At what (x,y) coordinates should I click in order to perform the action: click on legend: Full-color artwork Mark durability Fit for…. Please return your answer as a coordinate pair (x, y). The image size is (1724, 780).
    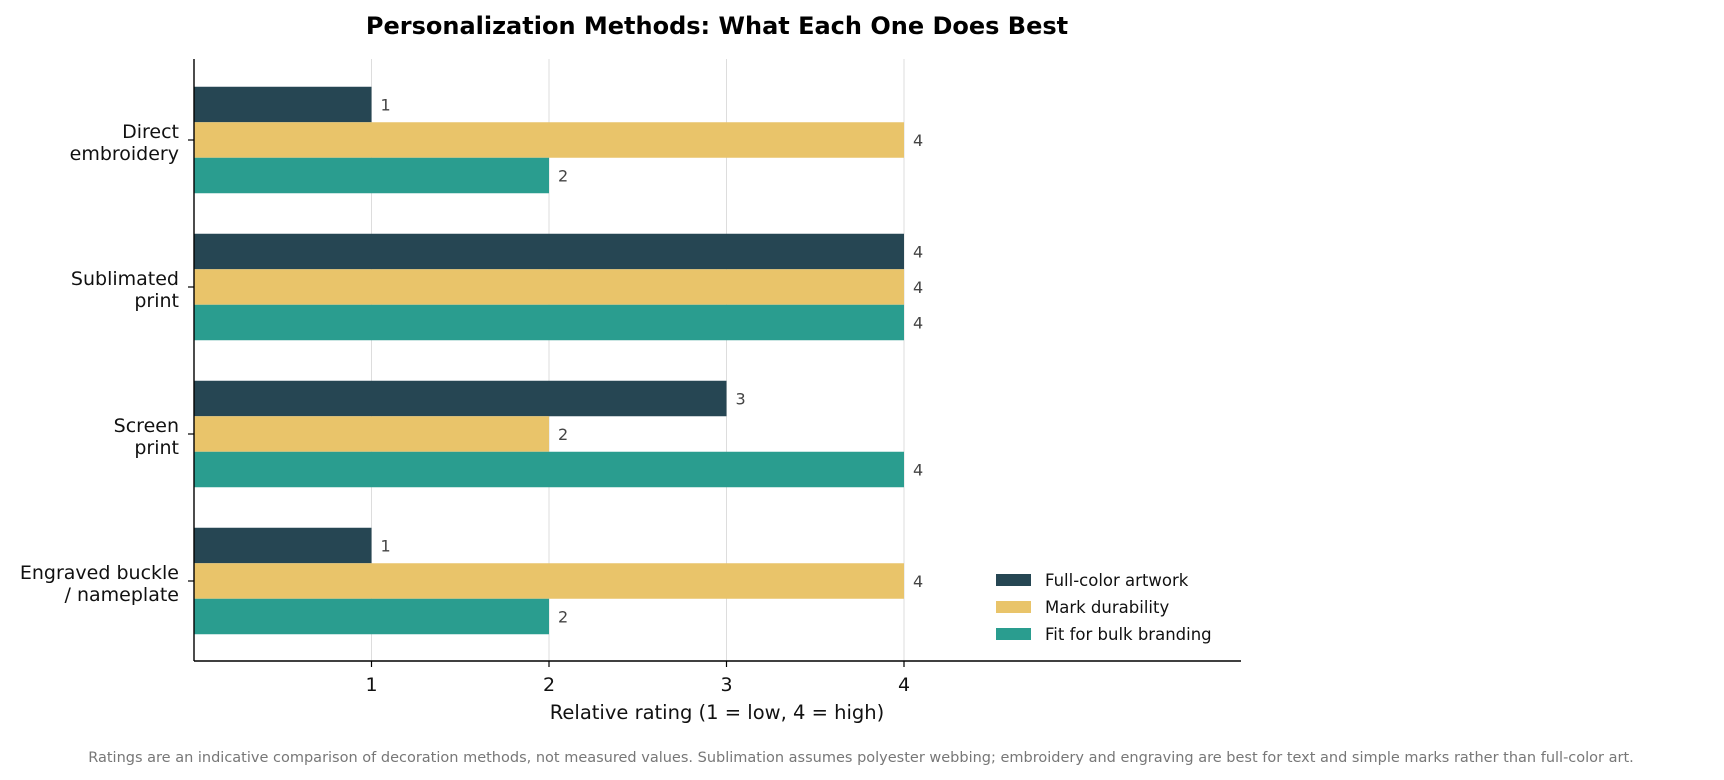
    Looking at the image, I should click on (1104, 607).